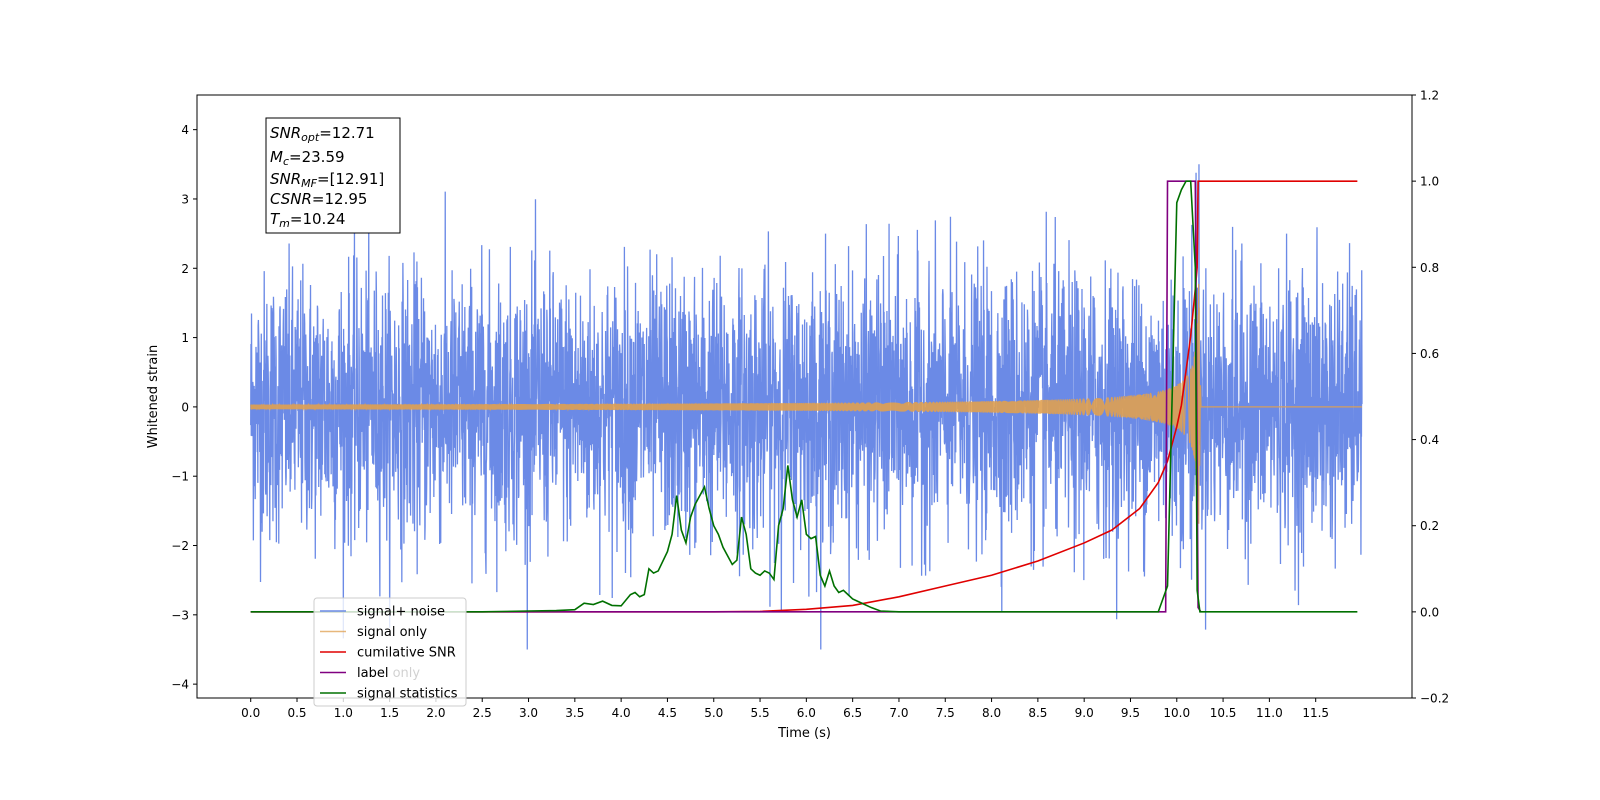  What do you see at coordinates (804, 733) in the screenshot?
I see `x-axis-label: Time (s)` at bounding box center [804, 733].